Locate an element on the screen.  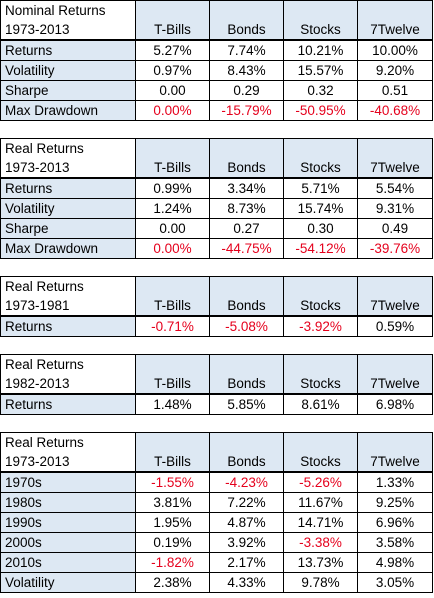
table-cell: 3.34% is located at coordinates (246, 188).